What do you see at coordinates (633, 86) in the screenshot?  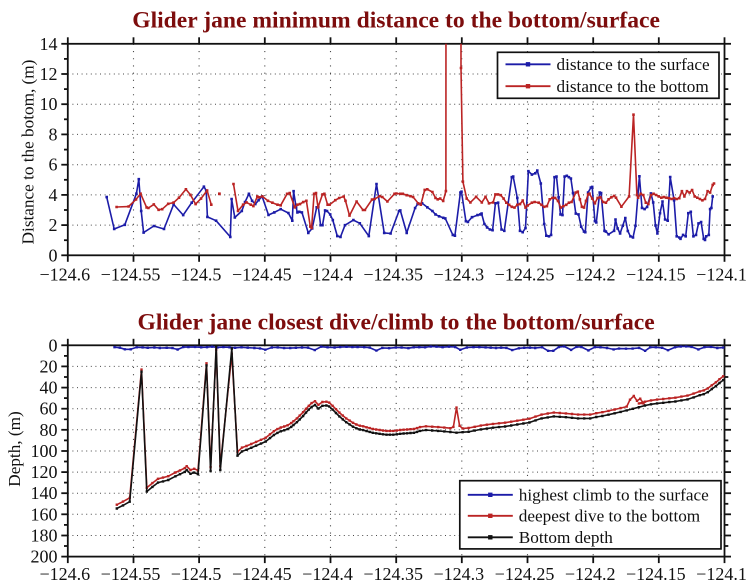 I see `svg-text: distance to the bottom` at bounding box center [633, 86].